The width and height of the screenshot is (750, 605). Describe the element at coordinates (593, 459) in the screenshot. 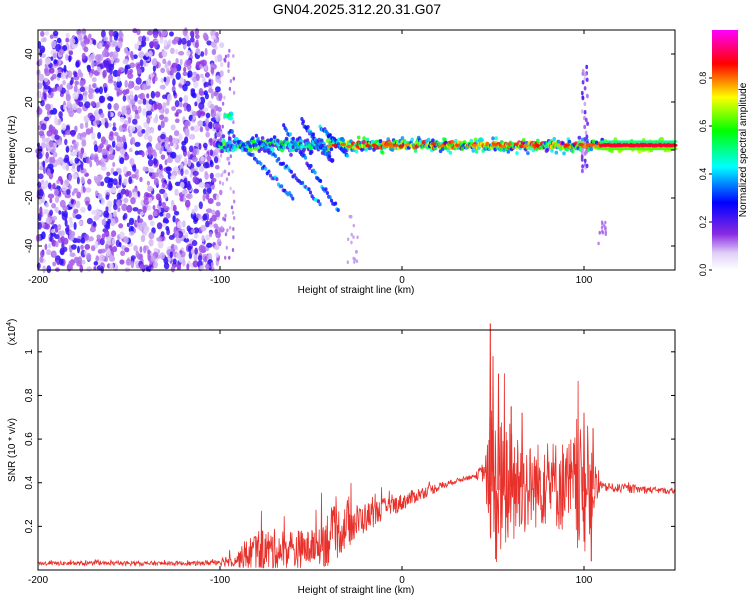

I see `snr-peak` at that location.